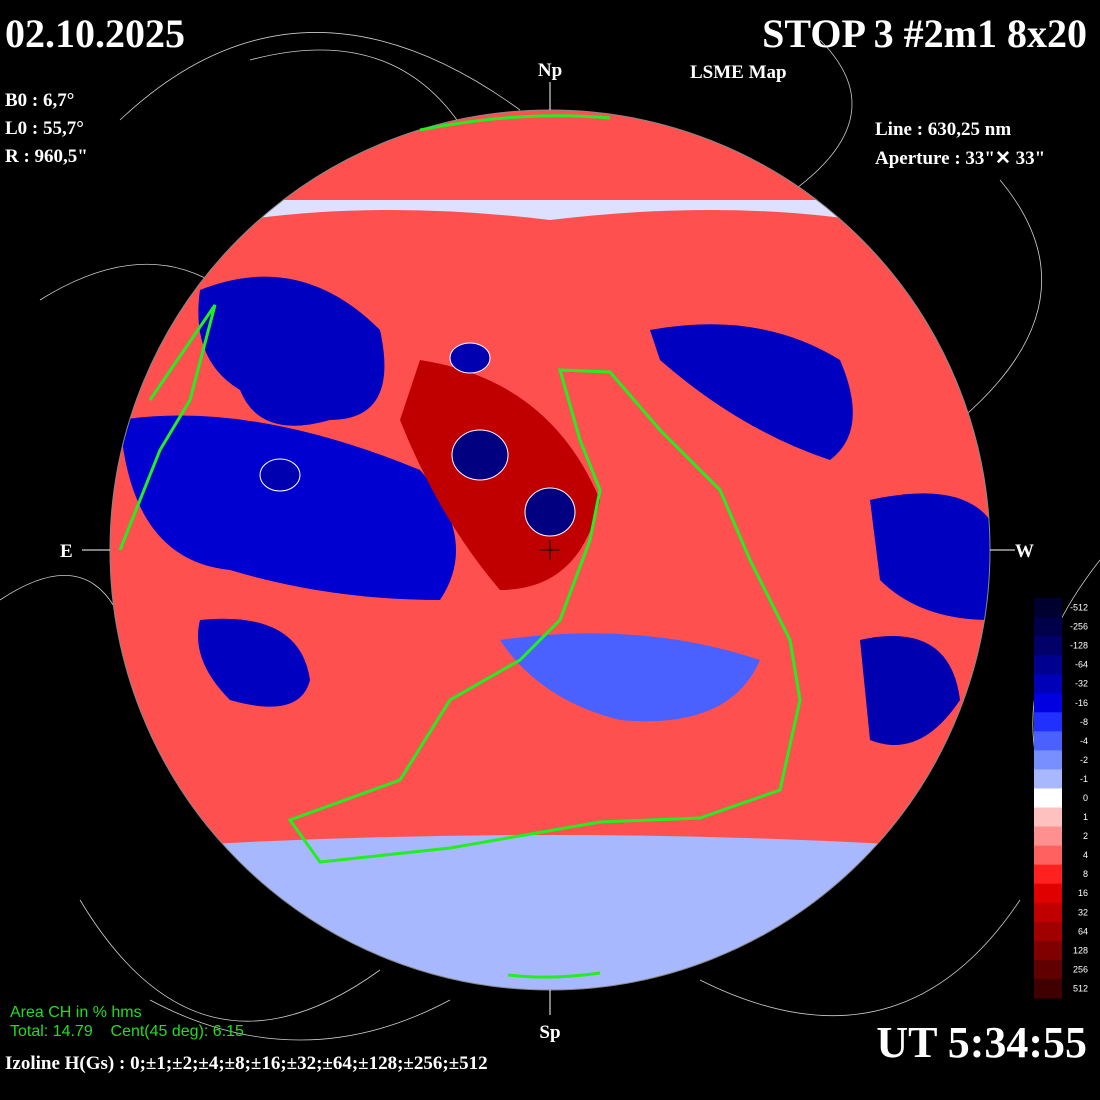 The width and height of the screenshot is (1100, 1100). I want to click on time: UT 5:34:55, so click(981, 1042).